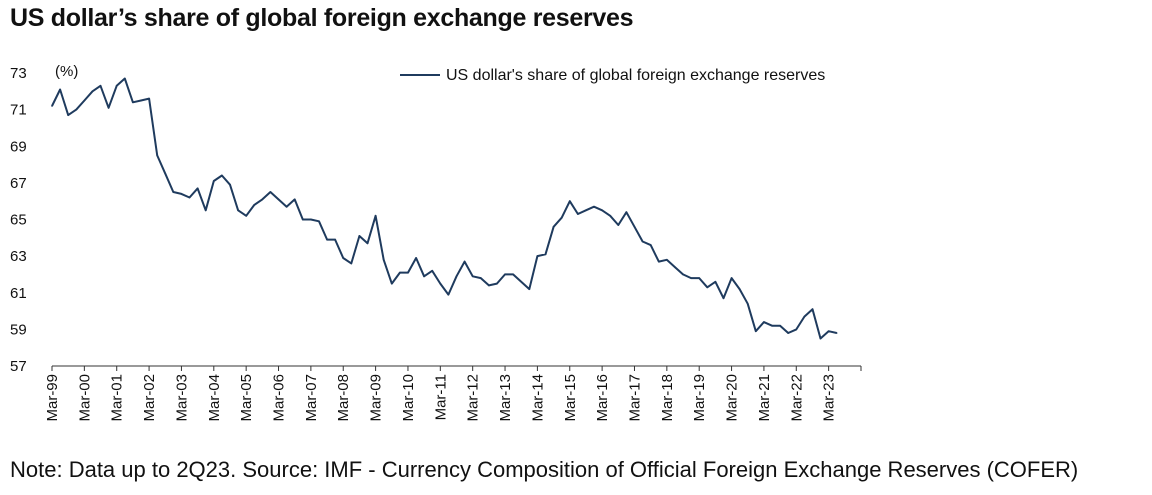 This screenshot has width=1152, height=495. I want to click on x-tick-label: Mar-03, so click(181, 398).